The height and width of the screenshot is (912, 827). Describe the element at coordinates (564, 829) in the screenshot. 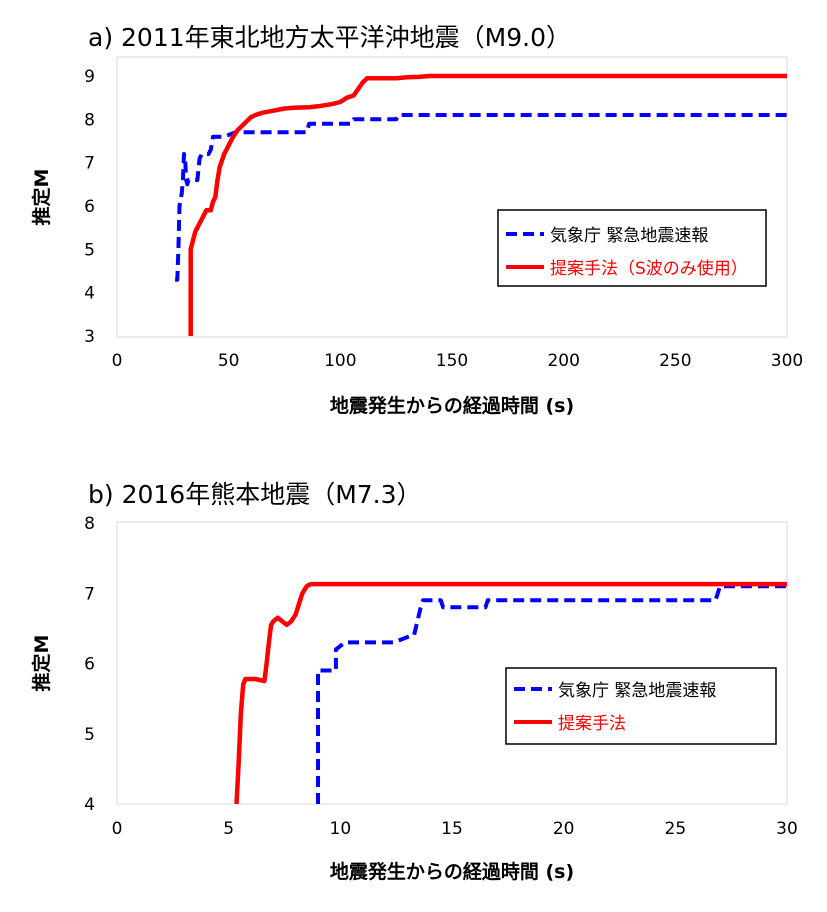

I see `x-tick-label: 20` at that location.